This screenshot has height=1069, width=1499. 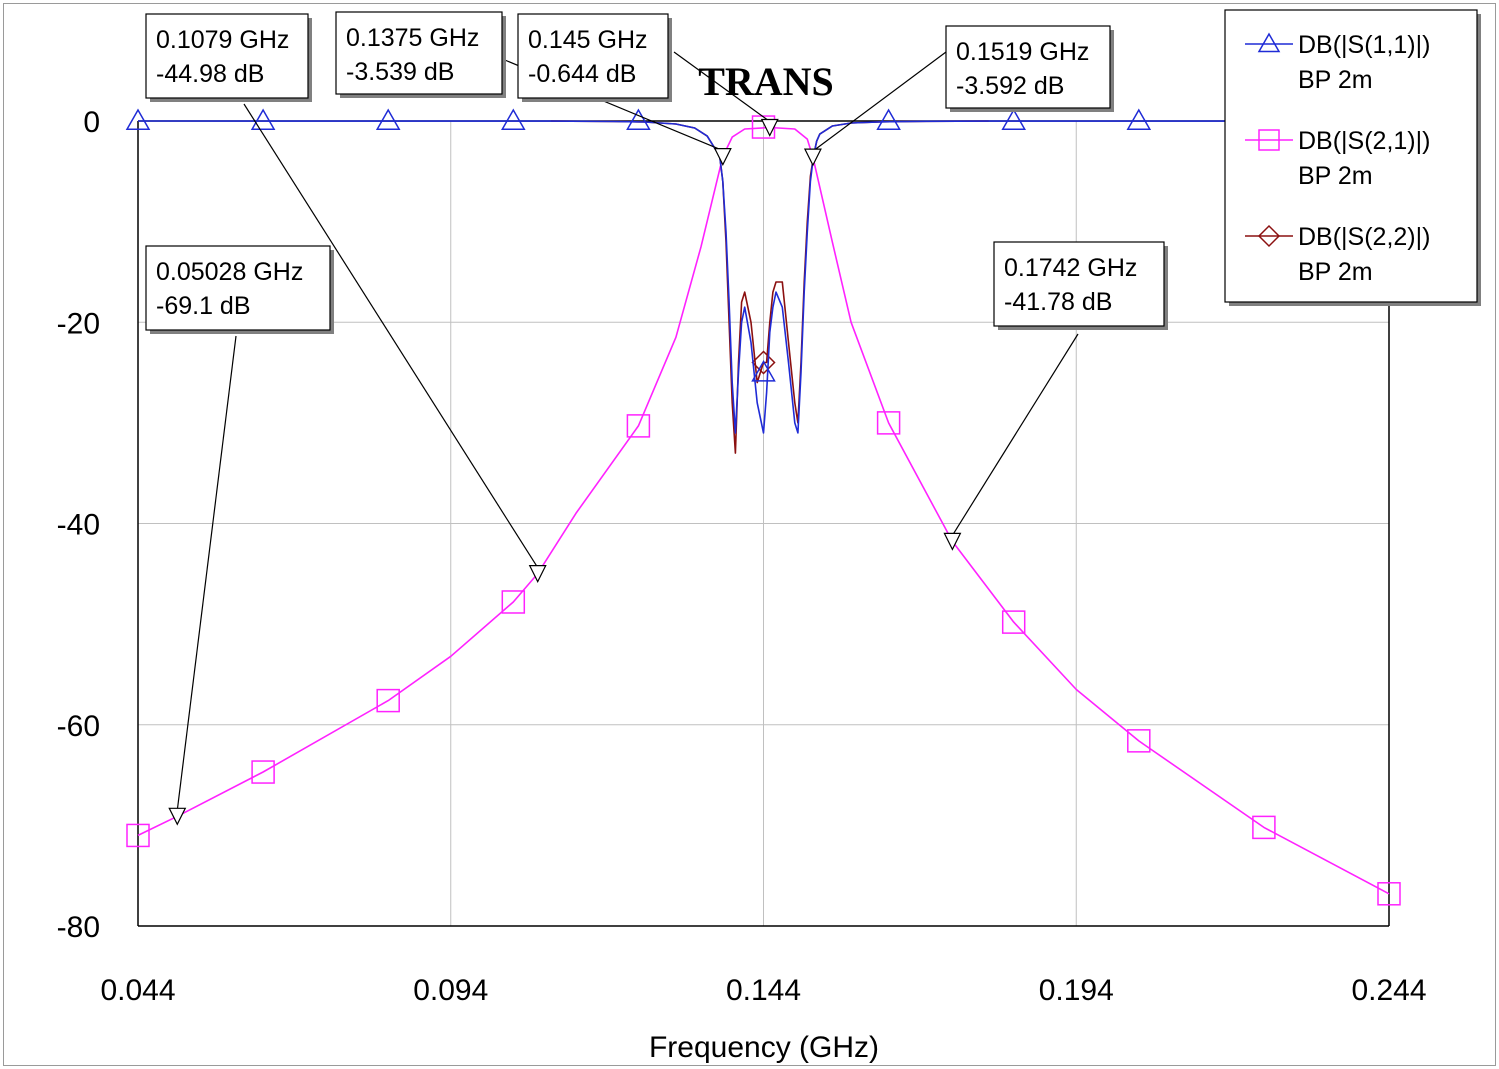 What do you see at coordinates (1364, 45) in the screenshot?
I see `legend-series-name: DB(|S(1,1)|)` at bounding box center [1364, 45].